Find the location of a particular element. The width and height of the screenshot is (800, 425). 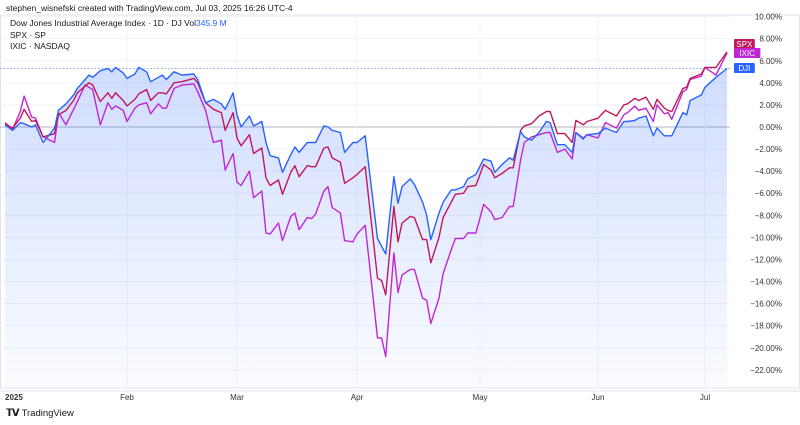

y-tick-label: −20.00% is located at coordinates (766, 348).